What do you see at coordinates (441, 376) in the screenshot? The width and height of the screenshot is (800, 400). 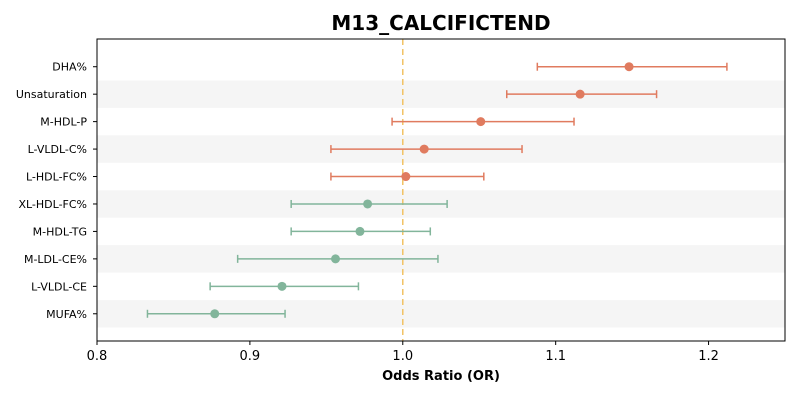 I see `x-axis-label: Odds Ratio (OR)` at bounding box center [441, 376].